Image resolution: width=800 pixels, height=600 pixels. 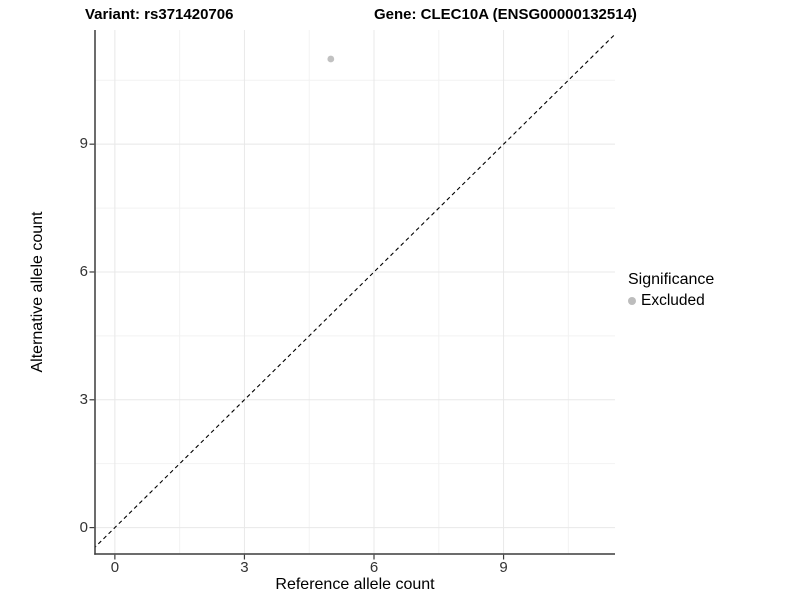 I want to click on legend-title: Significance, so click(x=671, y=279).